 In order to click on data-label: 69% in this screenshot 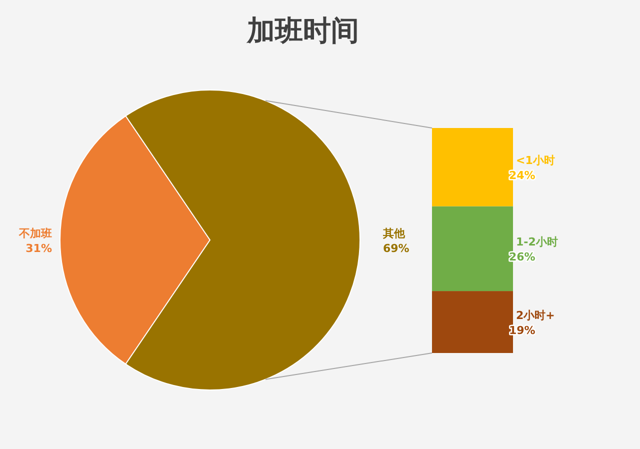, I will do `click(396, 248)`.